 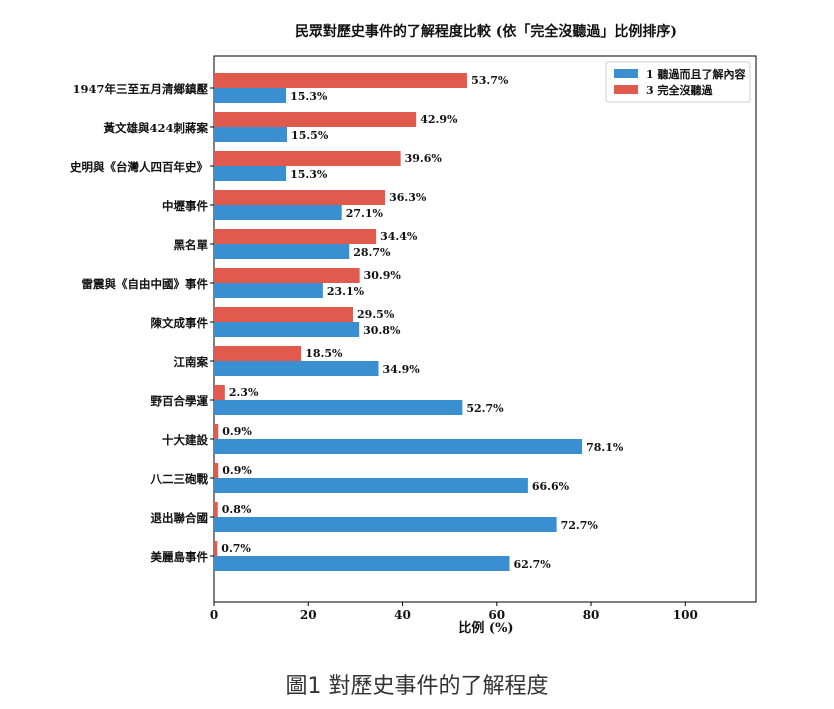 What do you see at coordinates (376, 314) in the screenshot?
I see `data-label-never-heard: 29.5%` at bounding box center [376, 314].